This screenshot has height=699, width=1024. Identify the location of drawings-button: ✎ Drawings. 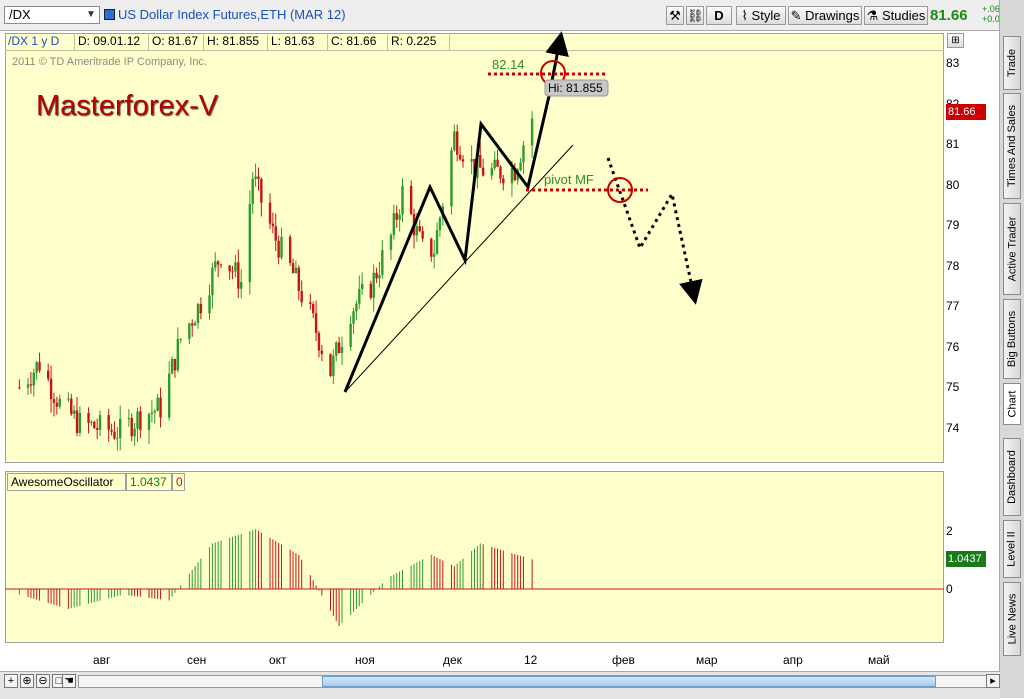
(825, 15).